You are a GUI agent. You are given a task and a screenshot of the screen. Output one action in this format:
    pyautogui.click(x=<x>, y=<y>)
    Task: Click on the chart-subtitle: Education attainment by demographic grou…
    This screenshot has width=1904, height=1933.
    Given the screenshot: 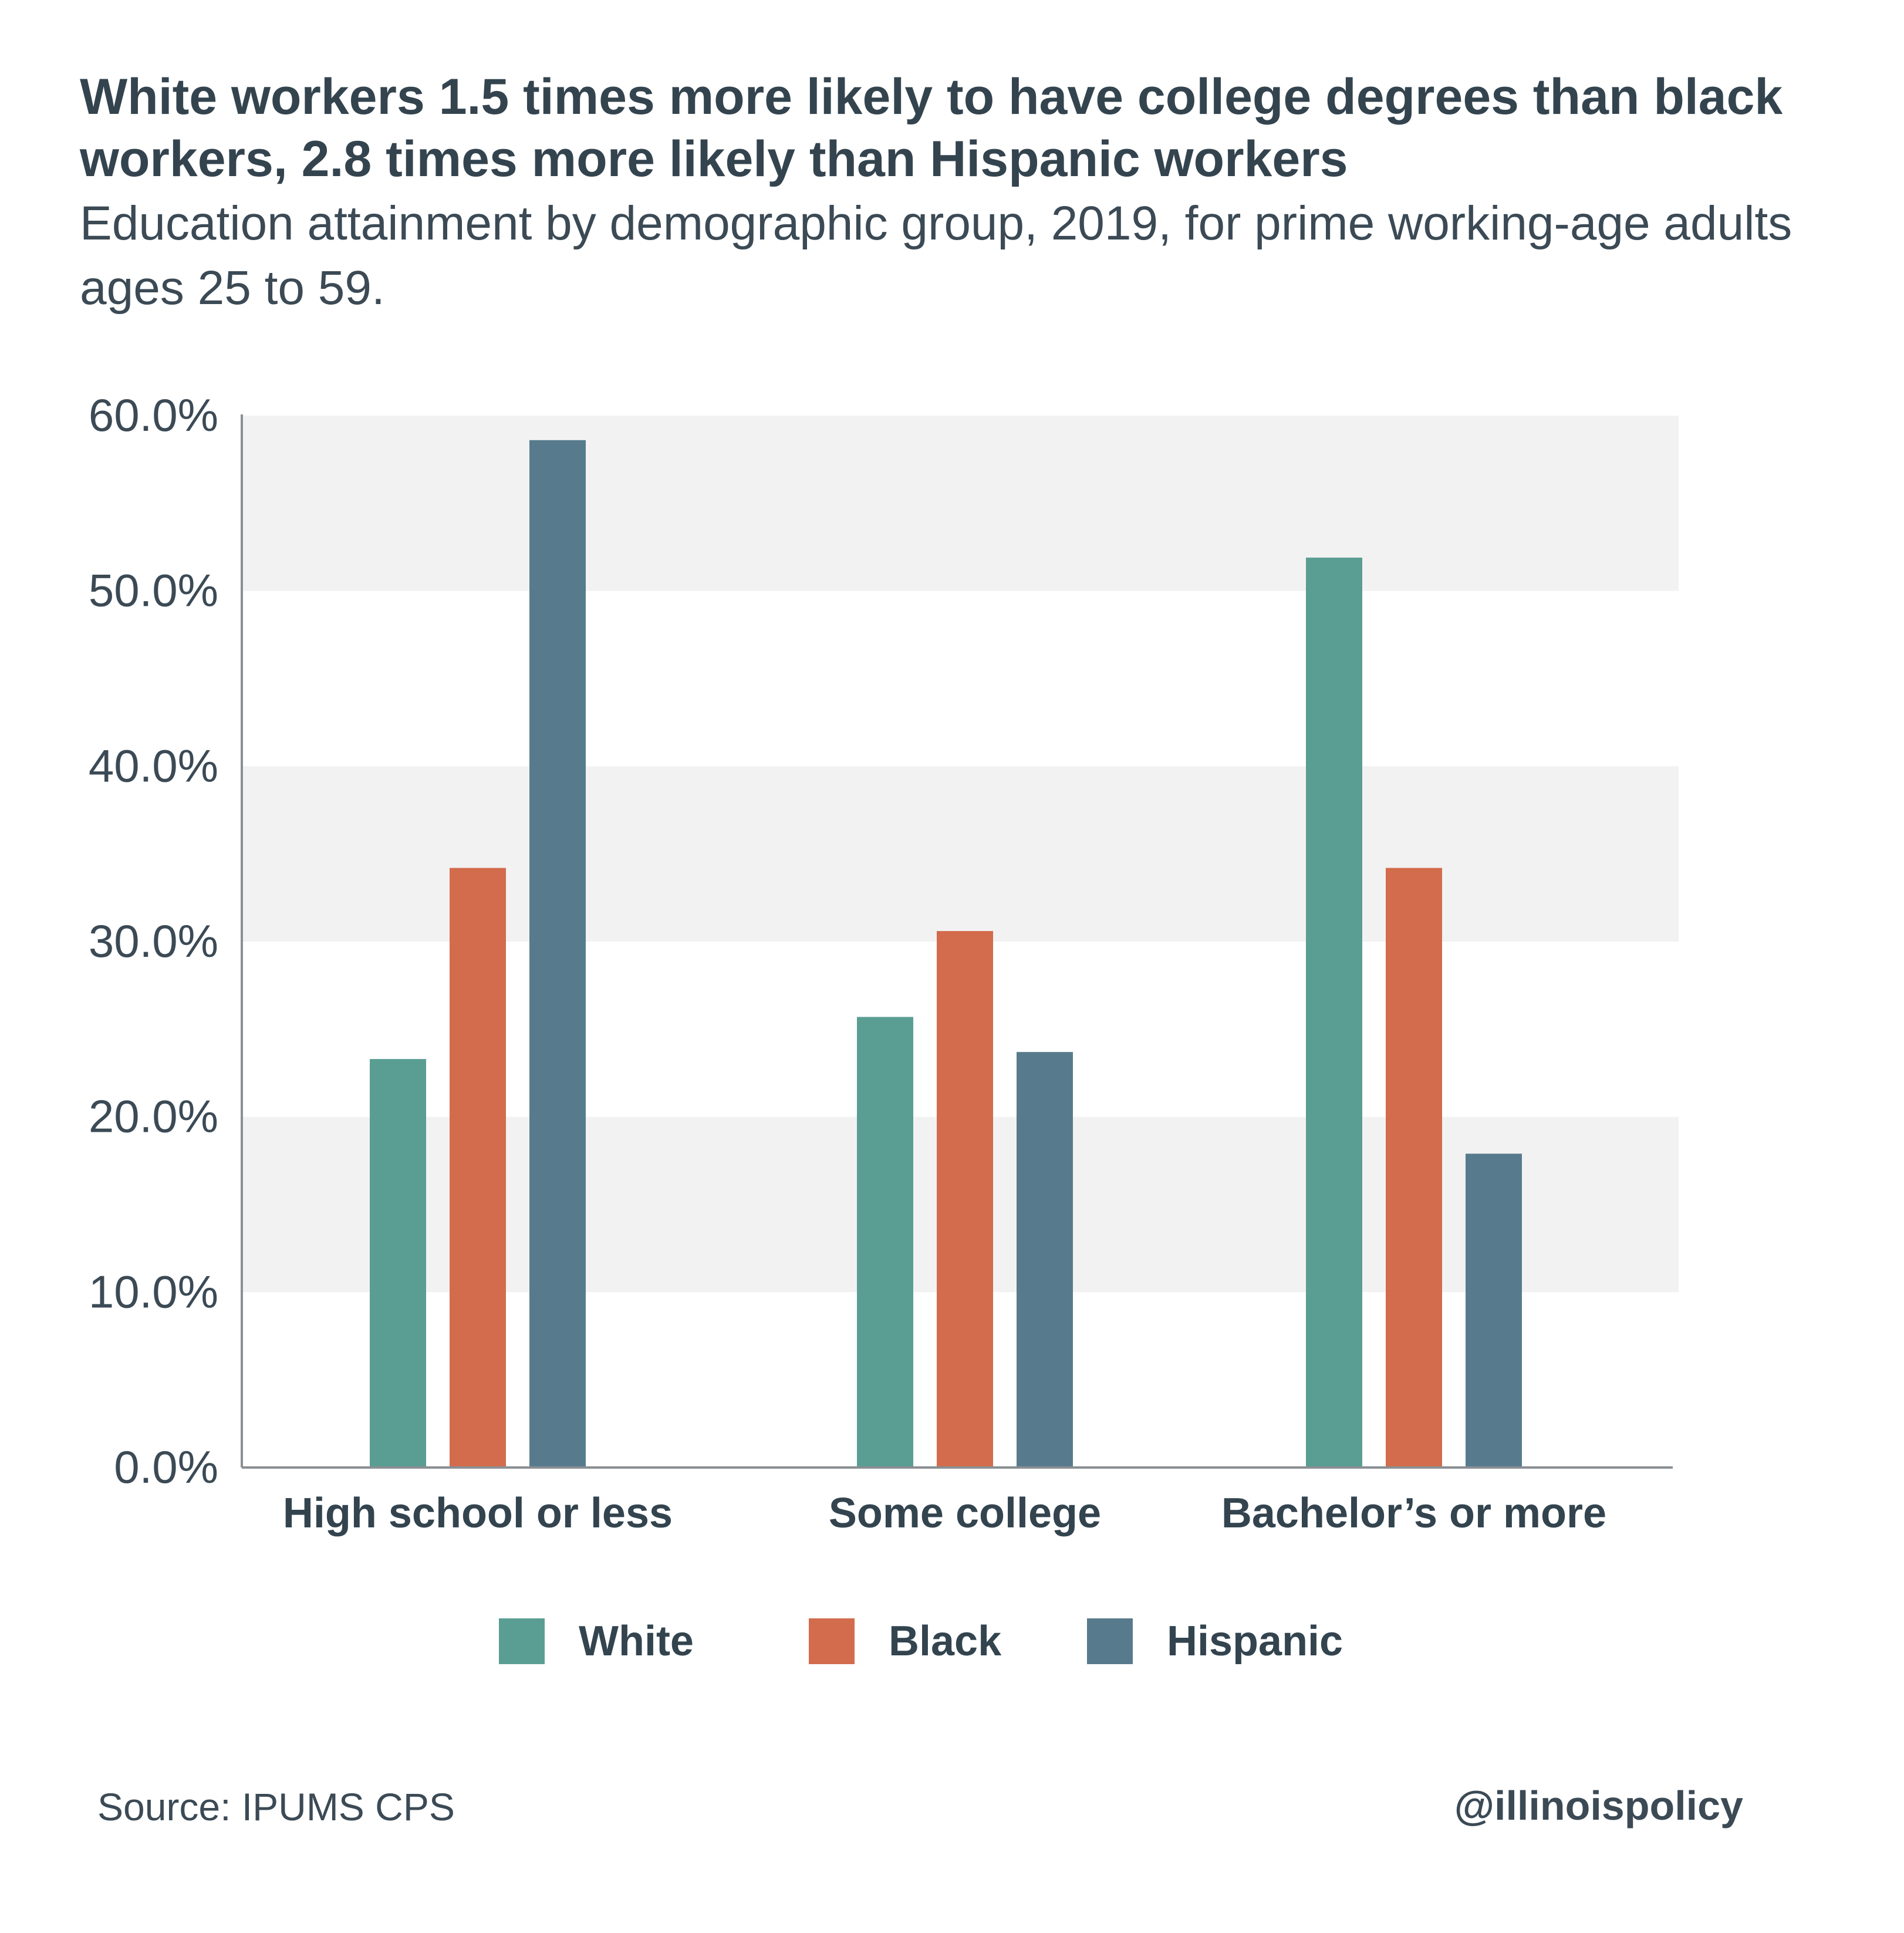 What is the action you would take?
    pyautogui.click(x=936, y=256)
    